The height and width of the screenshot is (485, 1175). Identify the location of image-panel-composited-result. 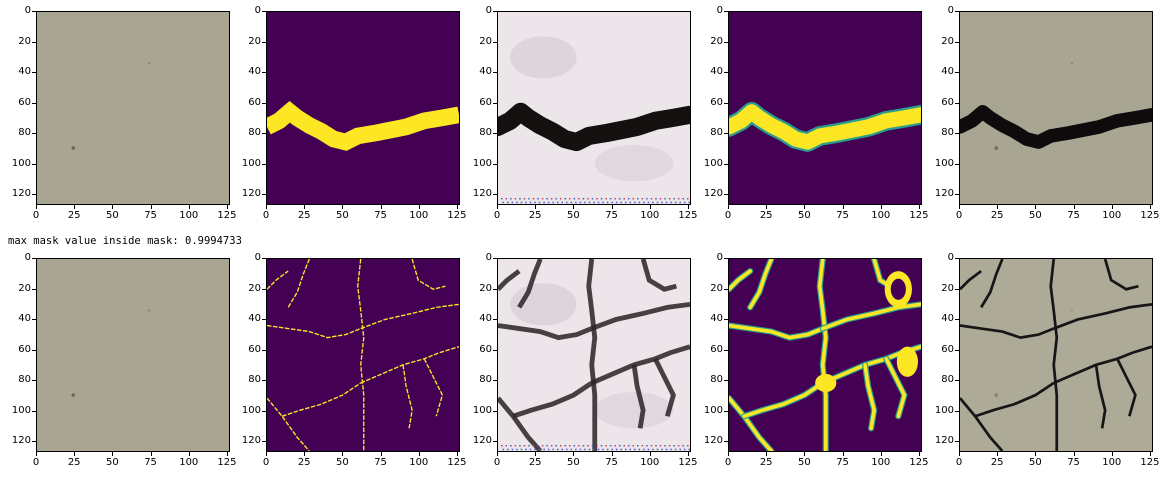
(1056, 108).